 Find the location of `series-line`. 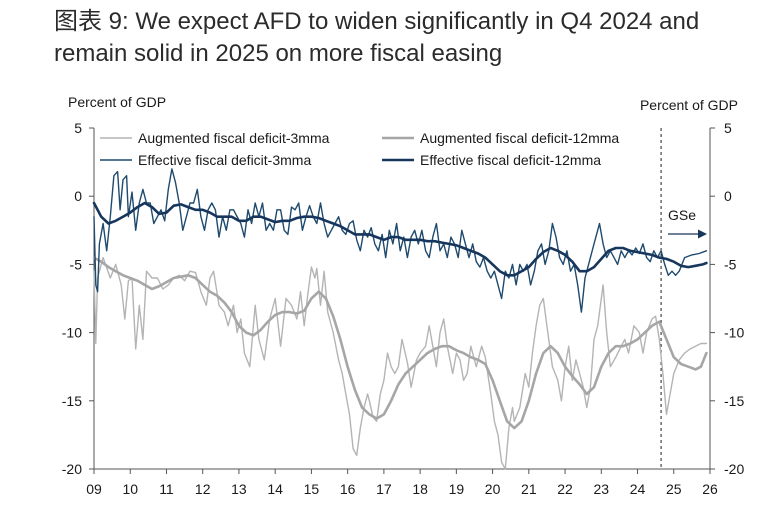

series-line is located at coordinates (400, 239).